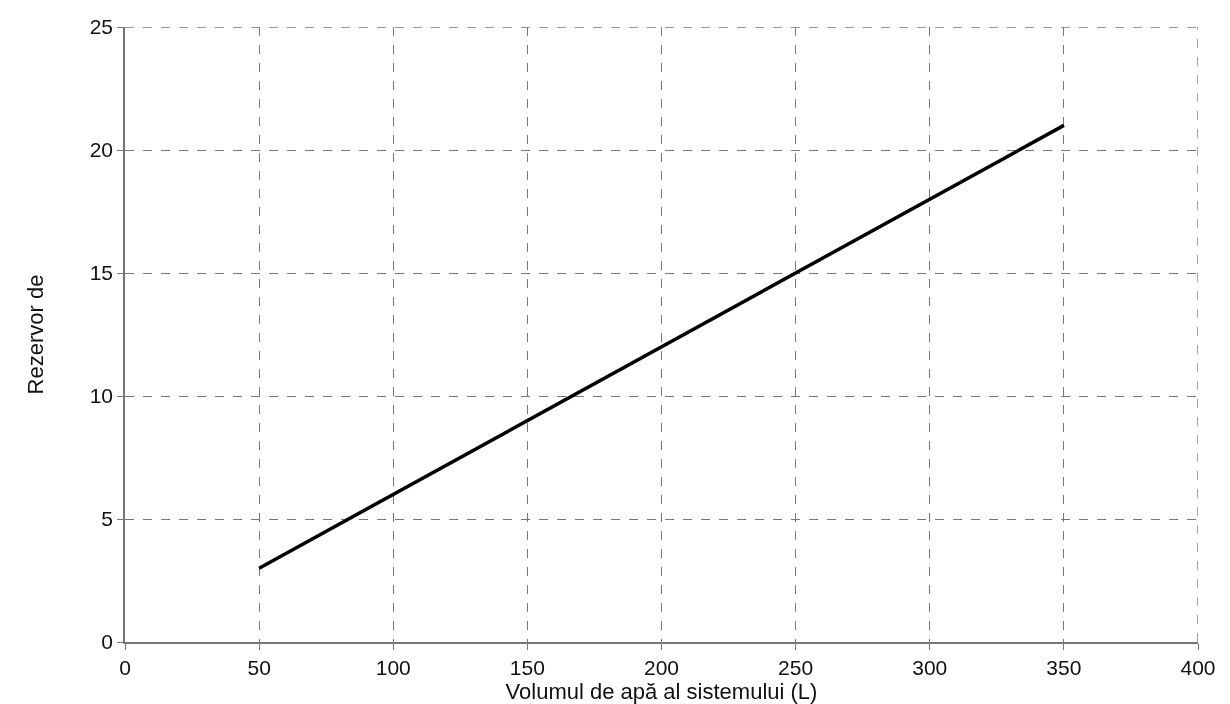 This screenshot has height=704, width=1230. What do you see at coordinates (930, 667) in the screenshot?
I see `x-tick-label: 300` at bounding box center [930, 667].